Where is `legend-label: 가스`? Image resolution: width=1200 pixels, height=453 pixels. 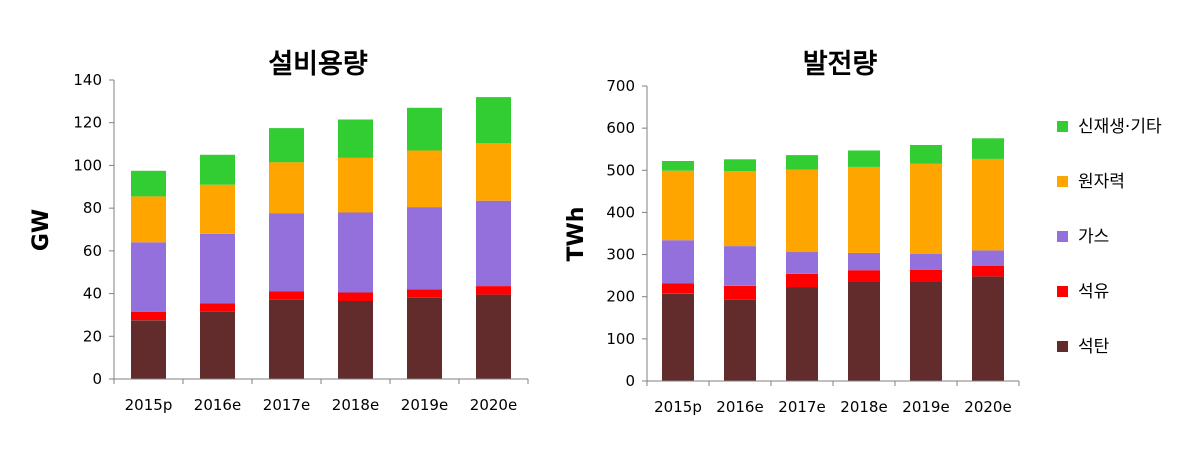
legend-label: 가스 is located at coordinates (1093, 237).